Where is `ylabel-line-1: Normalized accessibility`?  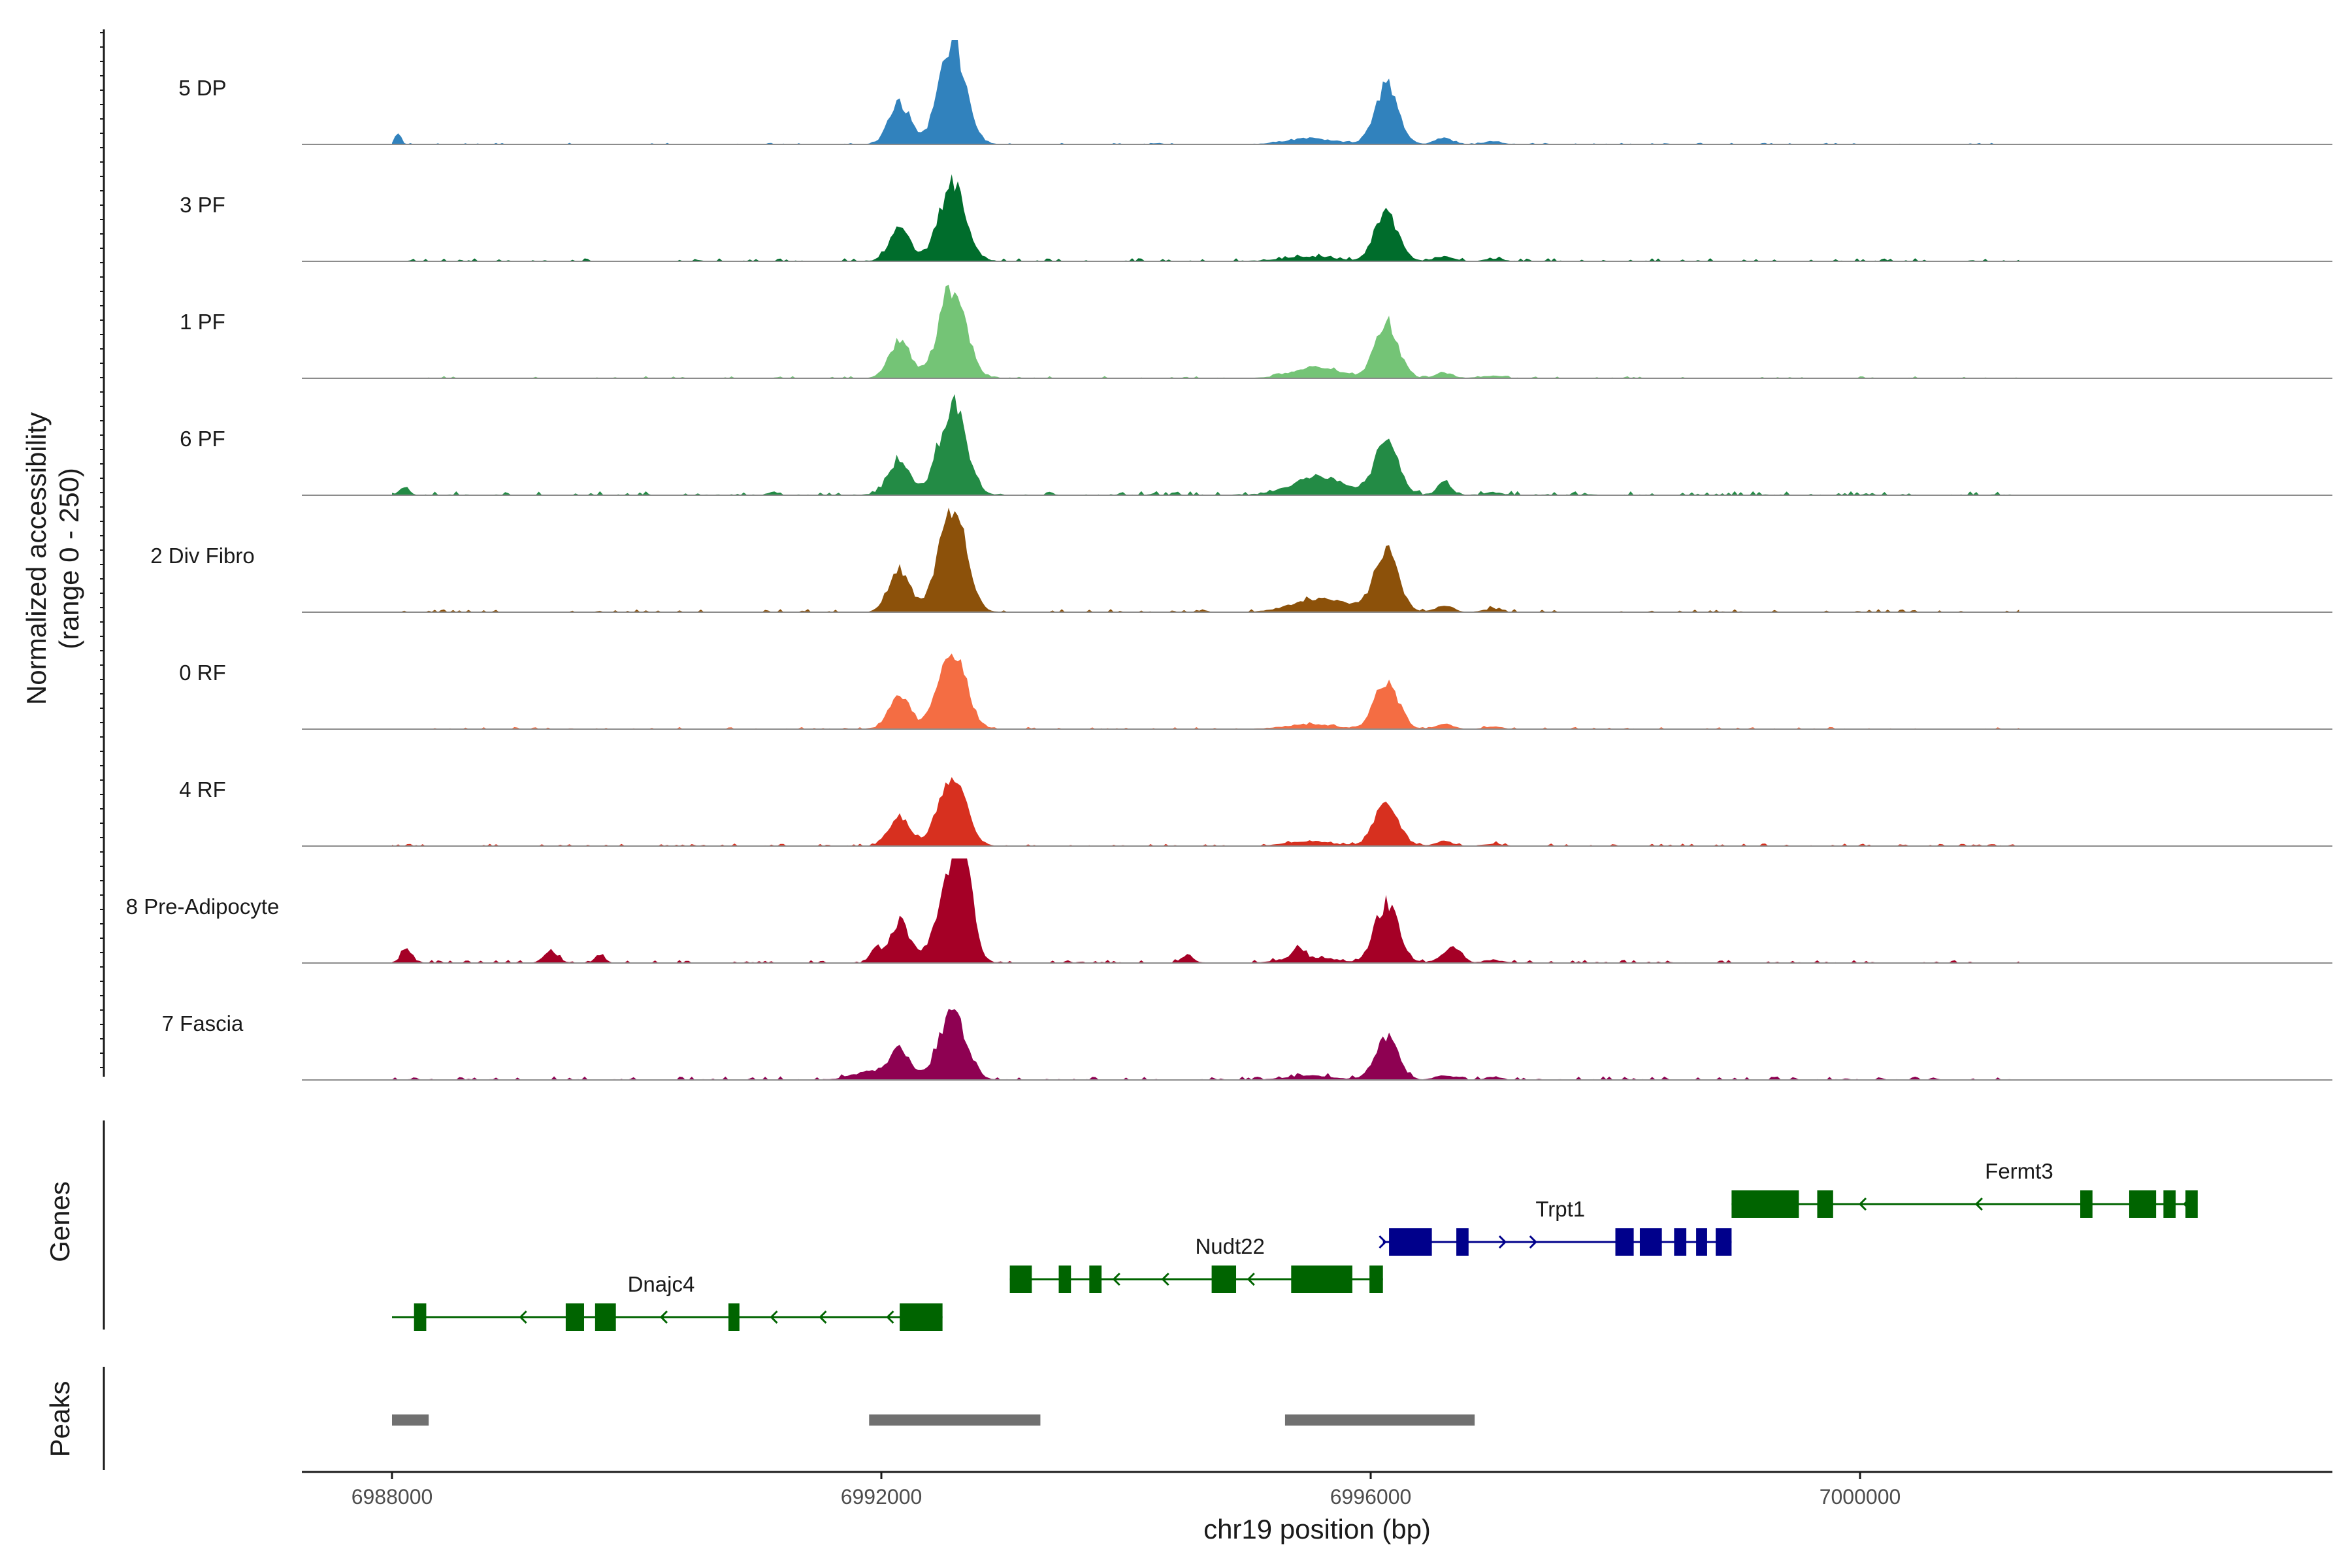
ylabel-line-1: Normalized accessibility is located at coordinates (36, 558).